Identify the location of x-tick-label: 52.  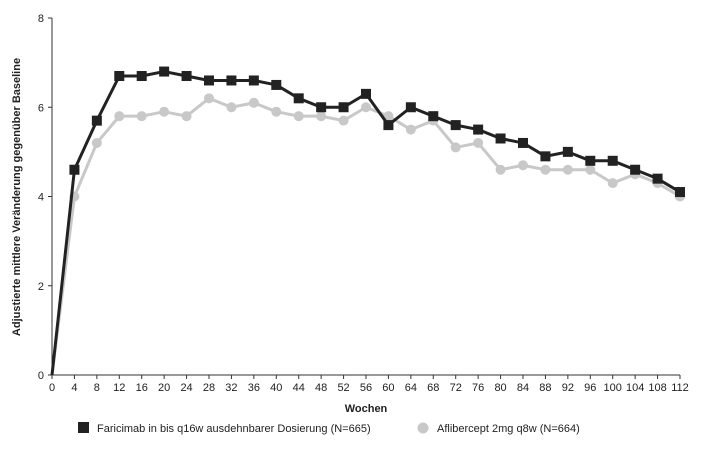
(343, 388).